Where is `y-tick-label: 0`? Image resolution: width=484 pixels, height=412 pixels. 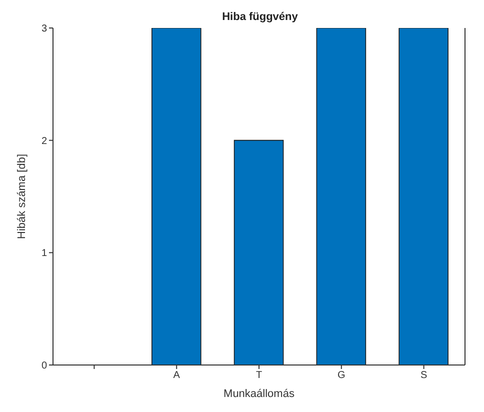 y-tick-label: 0 is located at coordinates (44, 366).